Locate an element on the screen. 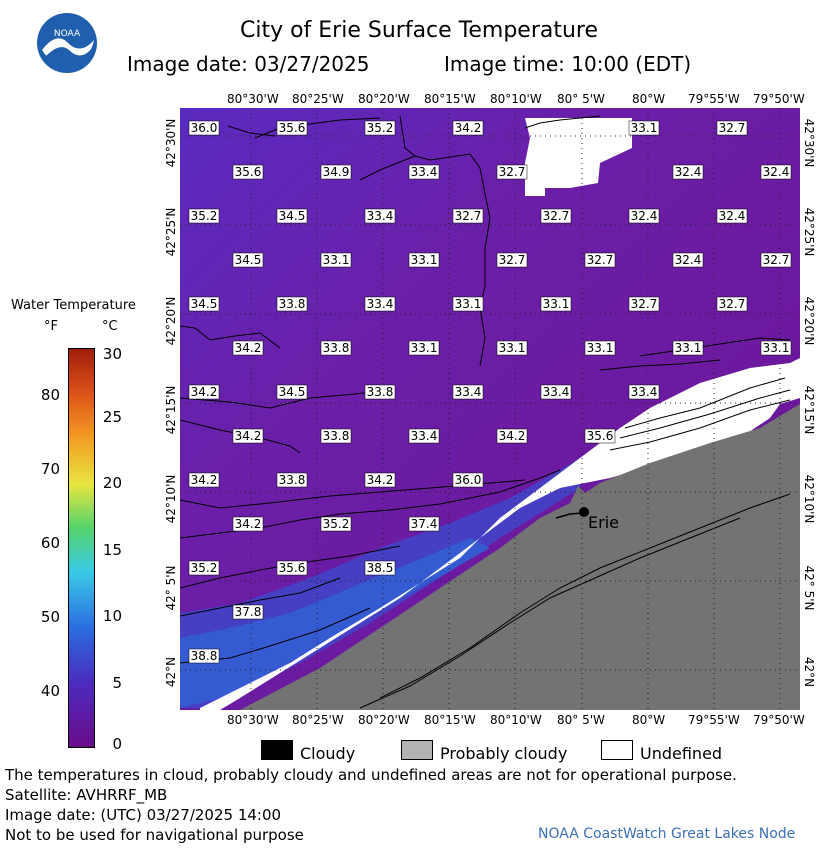 The width and height of the screenshot is (838, 850). lon-label: 79°55'W is located at coordinates (714, 99).